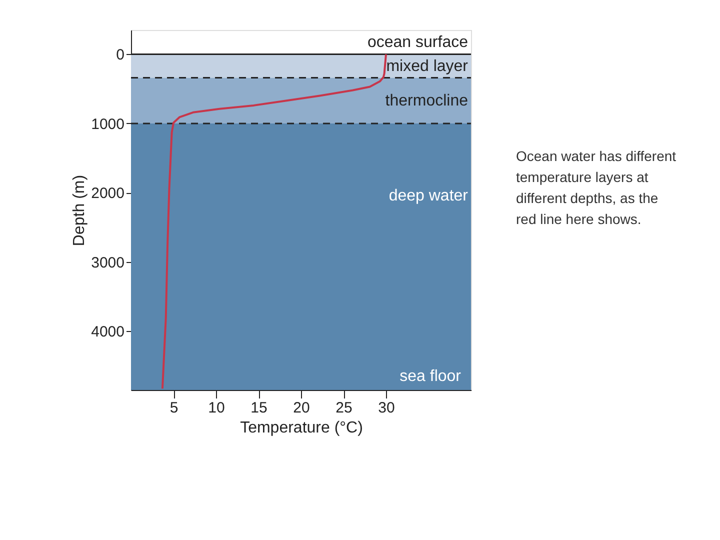  Describe the element at coordinates (426, 101) in the screenshot. I see `band-label: thermocline` at that location.